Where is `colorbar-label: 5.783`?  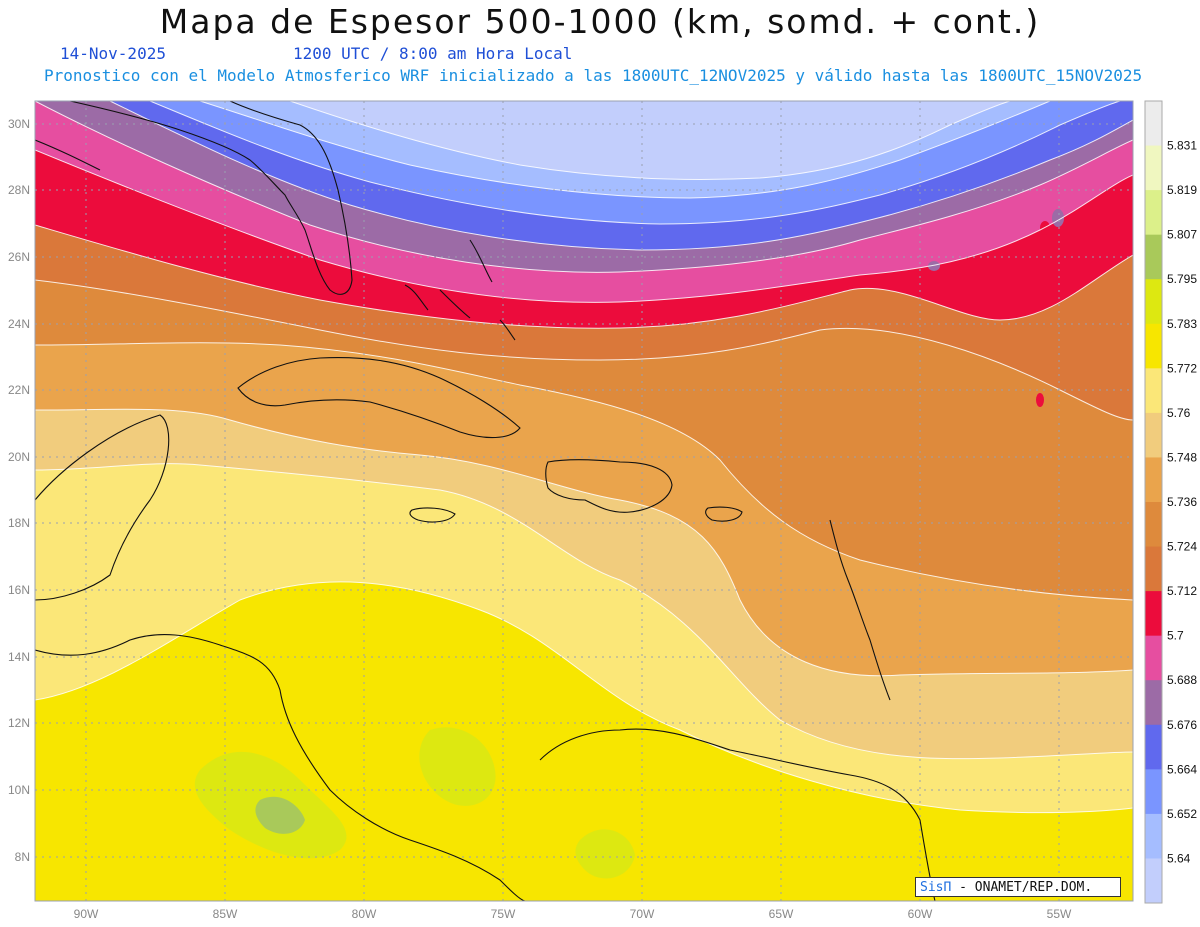
colorbar-label: 5.783 is located at coordinates (1182, 324).